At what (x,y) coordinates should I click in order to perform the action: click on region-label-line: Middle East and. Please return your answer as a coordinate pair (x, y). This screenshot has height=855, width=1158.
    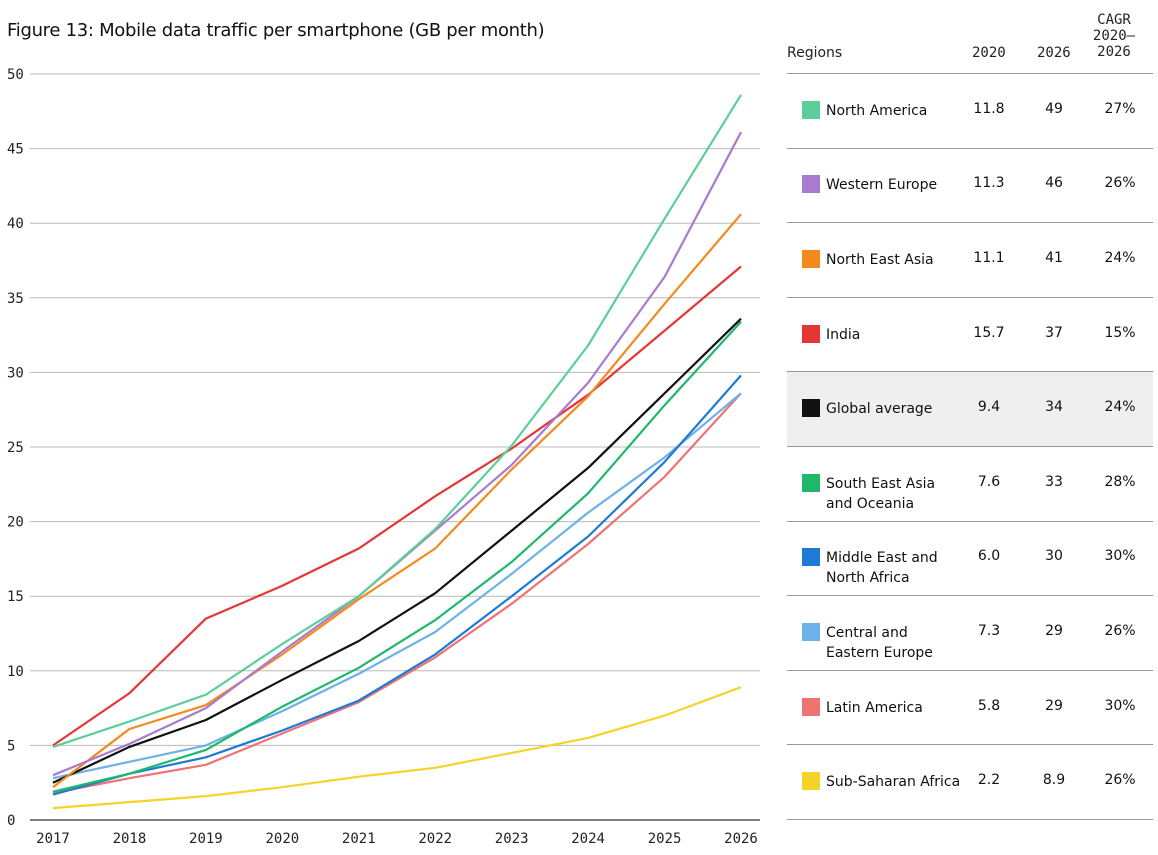
    Looking at the image, I should click on (882, 558).